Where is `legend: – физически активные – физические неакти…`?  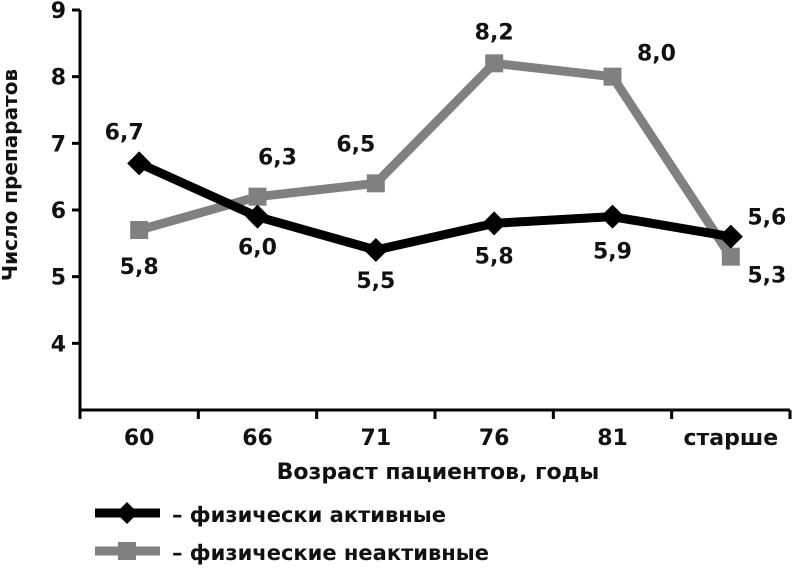
legend: – физически активные – физические неакти… is located at coordinates (292, 533).